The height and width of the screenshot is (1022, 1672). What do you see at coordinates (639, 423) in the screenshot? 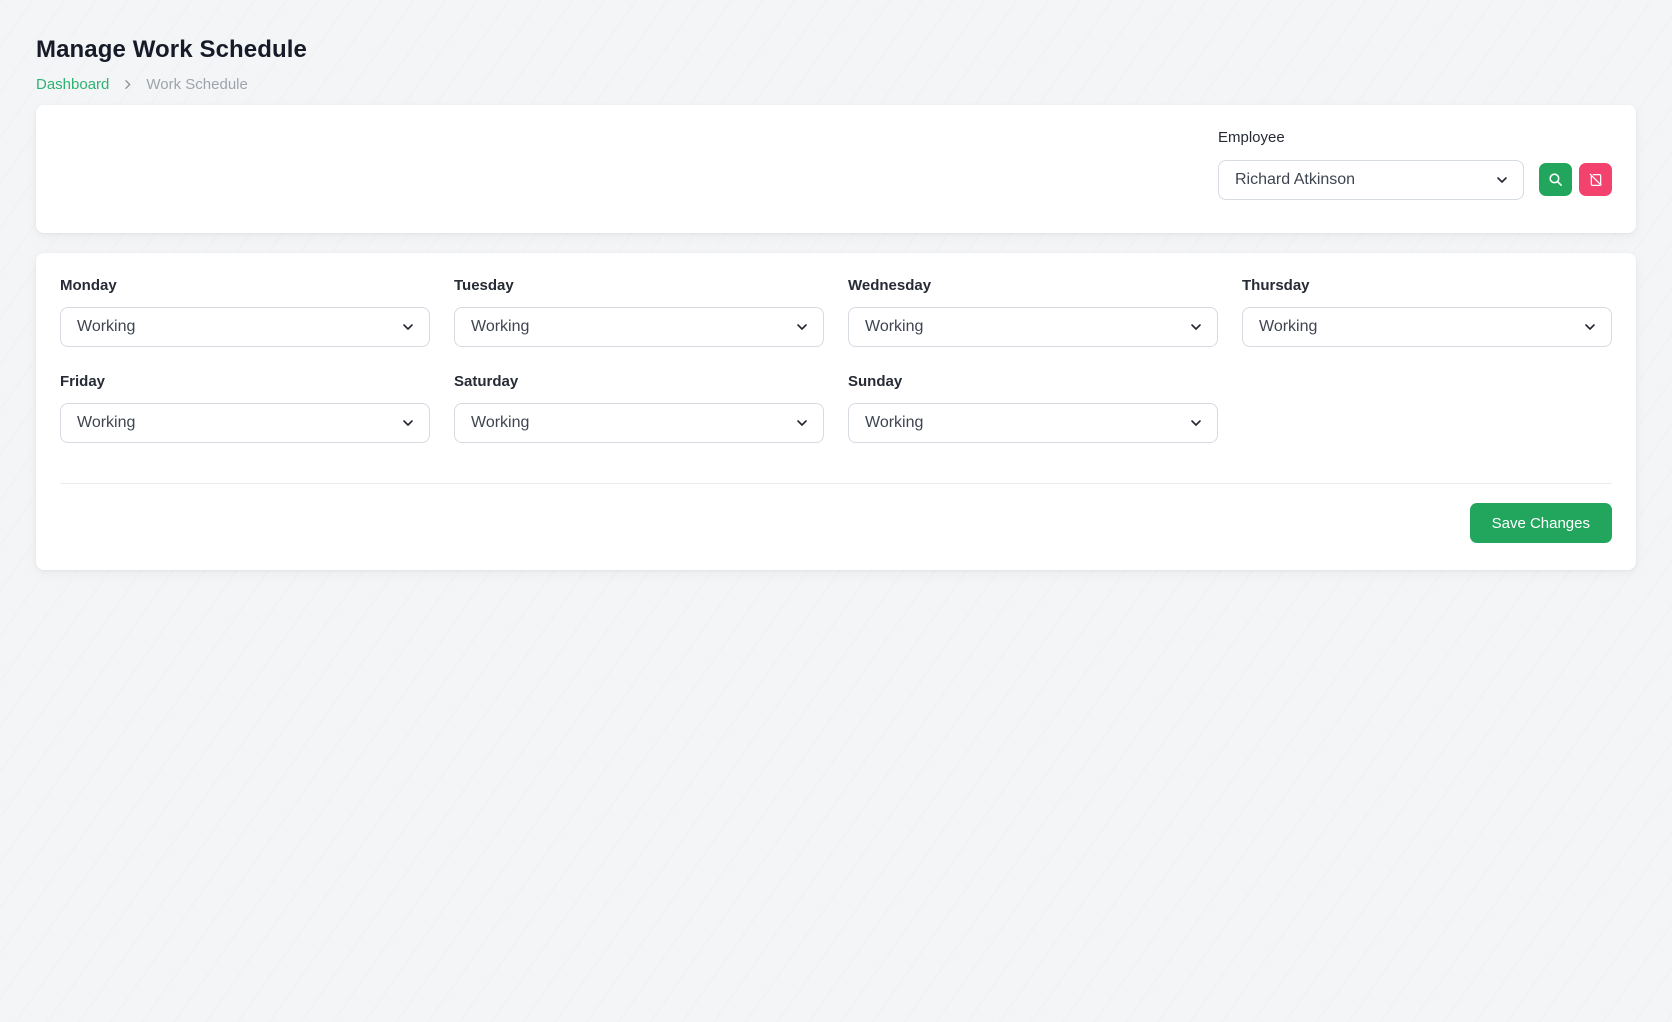
I see `saturday-select: Working` at bounding box center [639, 423].